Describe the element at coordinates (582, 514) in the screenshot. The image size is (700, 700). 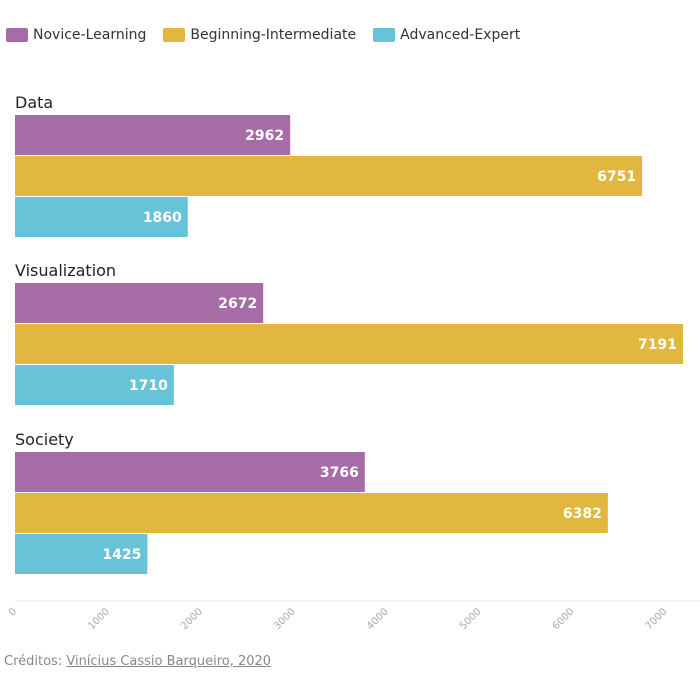
I see `bar-value-label: 6382` at that location.